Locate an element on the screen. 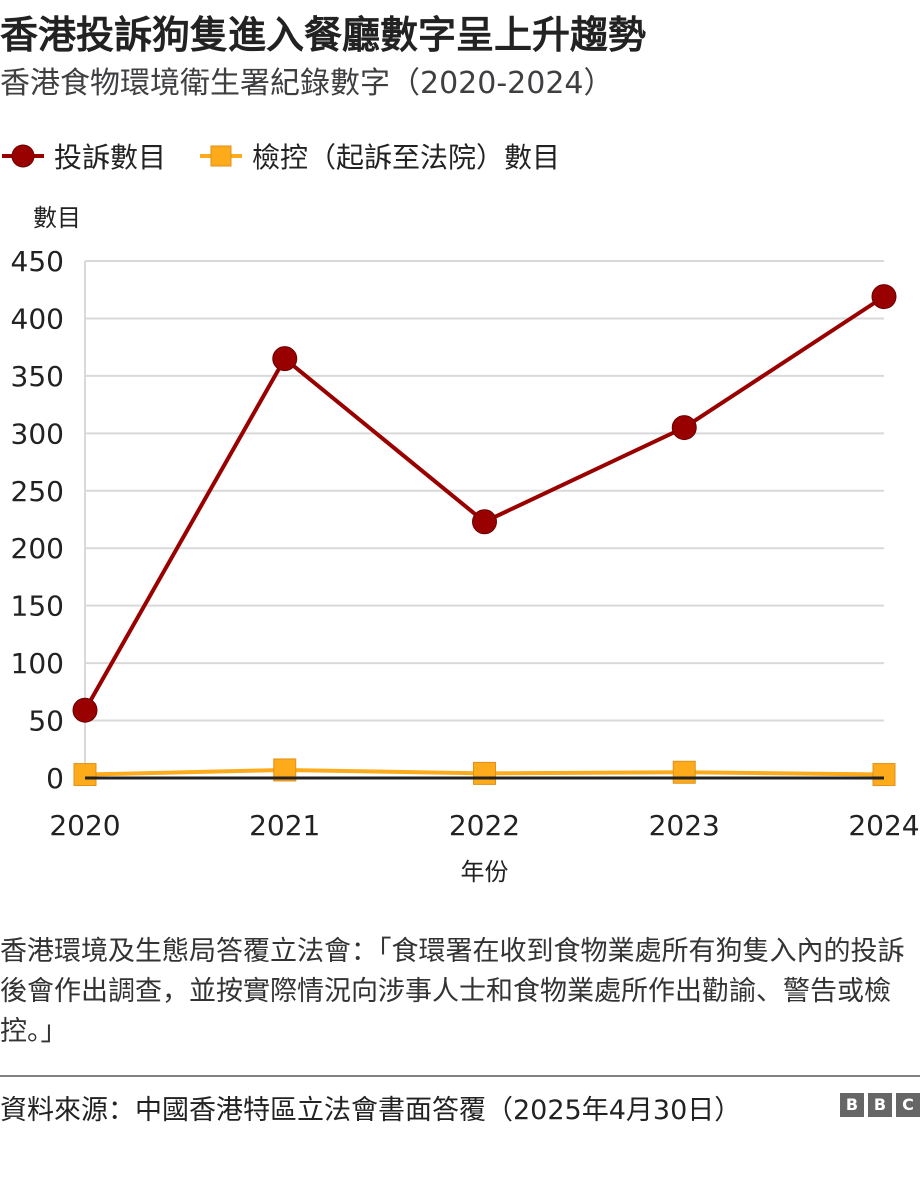 The height and width of the screenshot is (1180, 920). legend-item-prosecutions: 檢控（起訴至法院）數目 is located at coordinates (379, 156).